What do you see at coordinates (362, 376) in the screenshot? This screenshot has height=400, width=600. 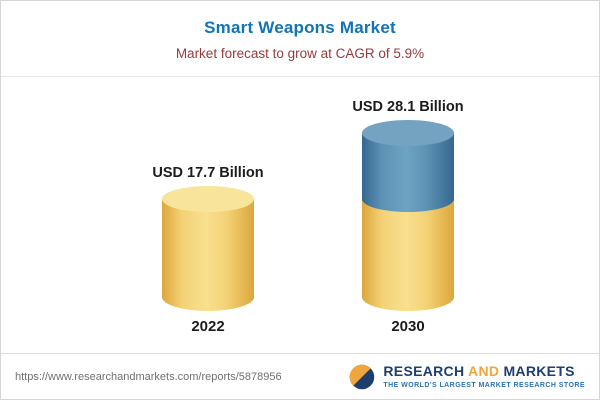 I see `researchandmarkets-logo-icon` at bounding box center [362, 376].